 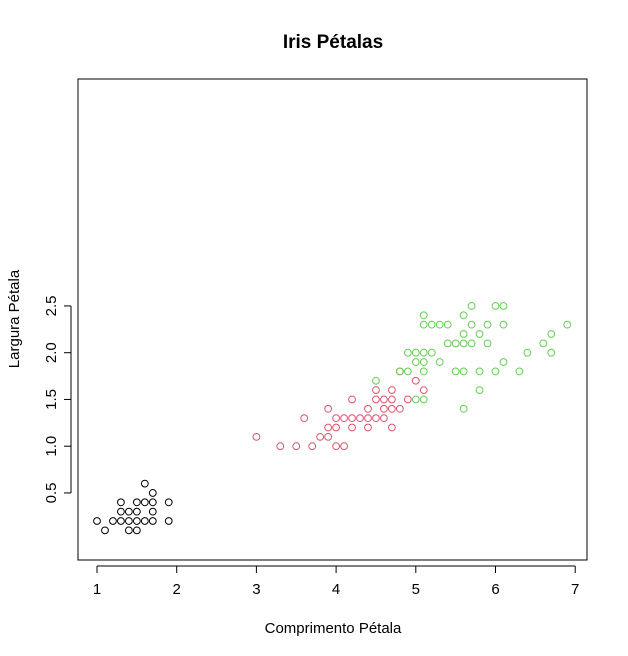 What do you see at coordinates (97, 589) in the screenshot?
I see `x-tick-label: 1` at bounding box center [97, 589].